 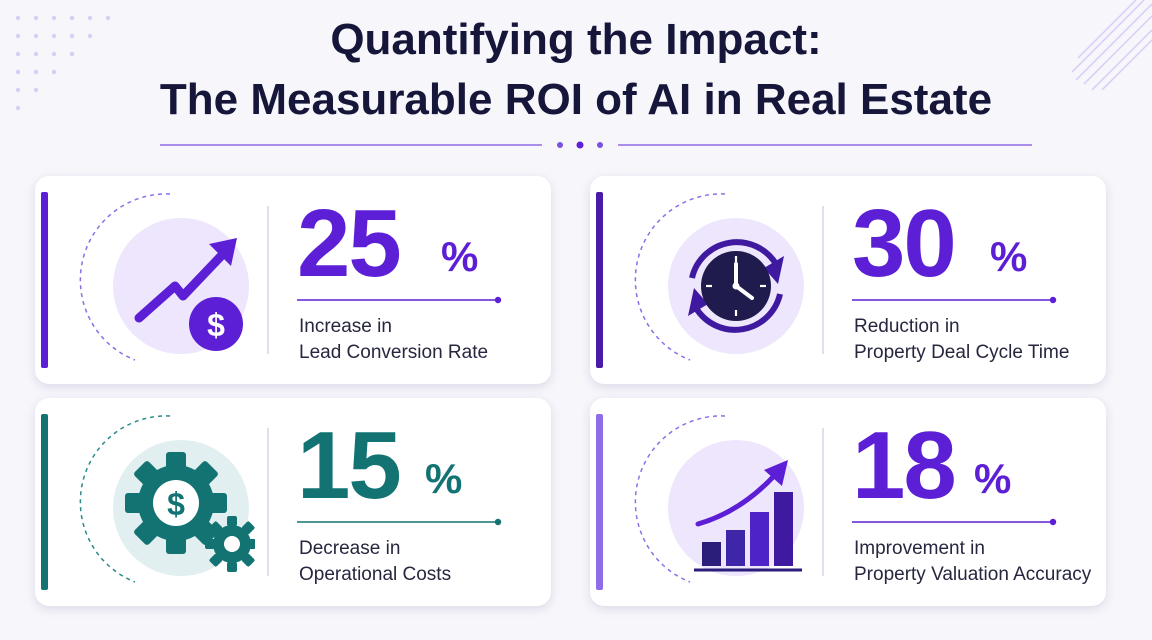 I want to click on page-title-line-2: The Measurable ROI of AI in Real Estate, so click(x=576, y=99).